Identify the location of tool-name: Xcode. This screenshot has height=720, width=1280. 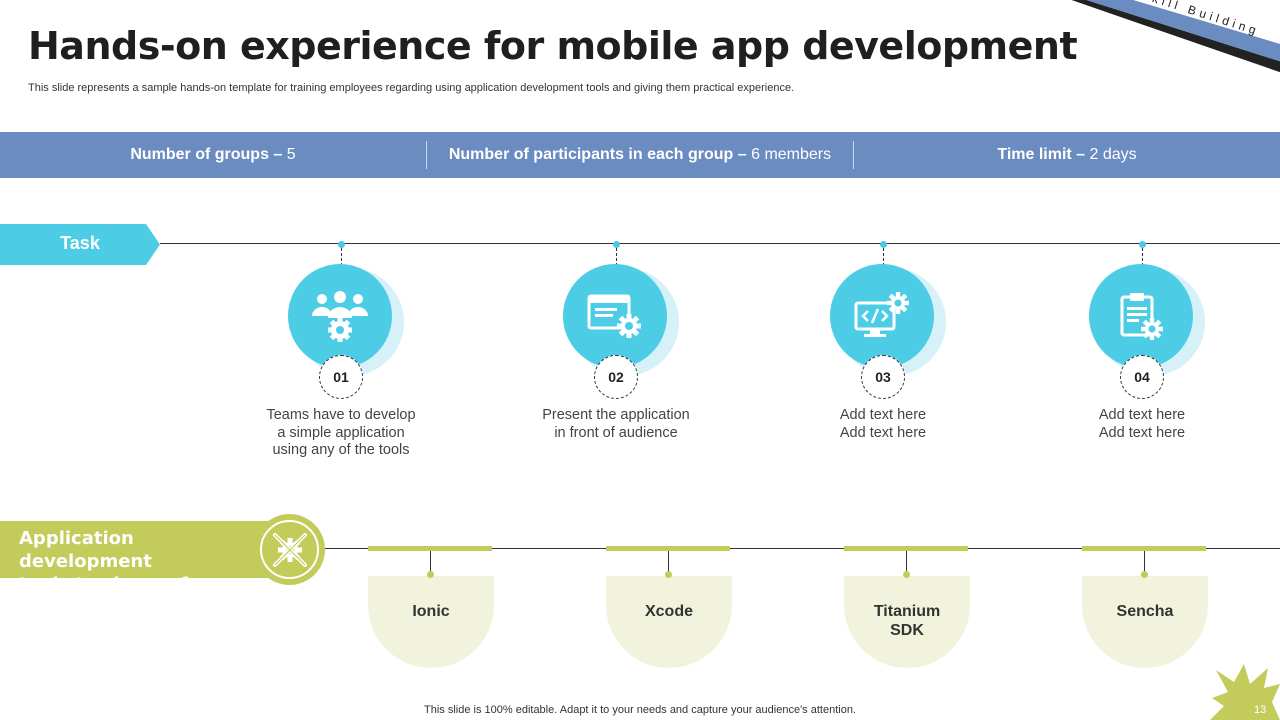
(668, 611).